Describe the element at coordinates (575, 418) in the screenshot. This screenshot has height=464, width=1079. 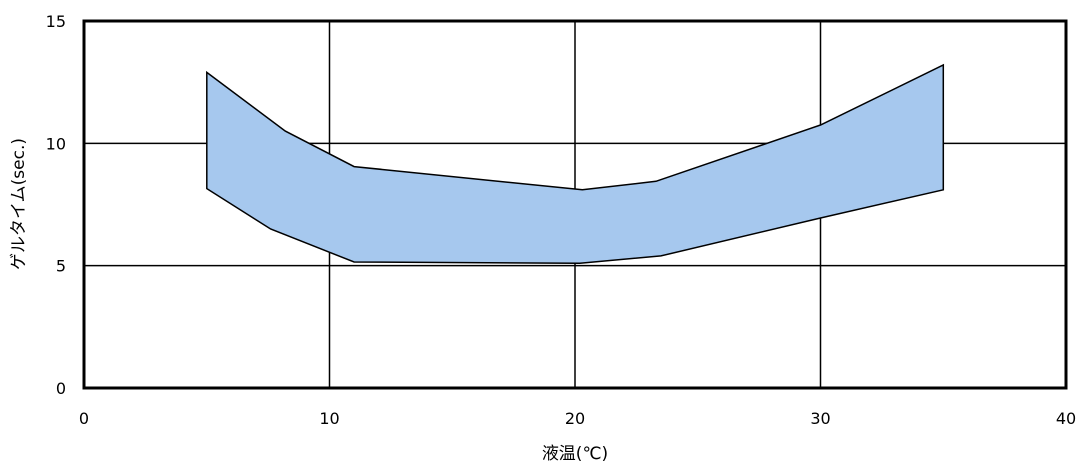
I see `x-tick-label-2: 20` at that location.